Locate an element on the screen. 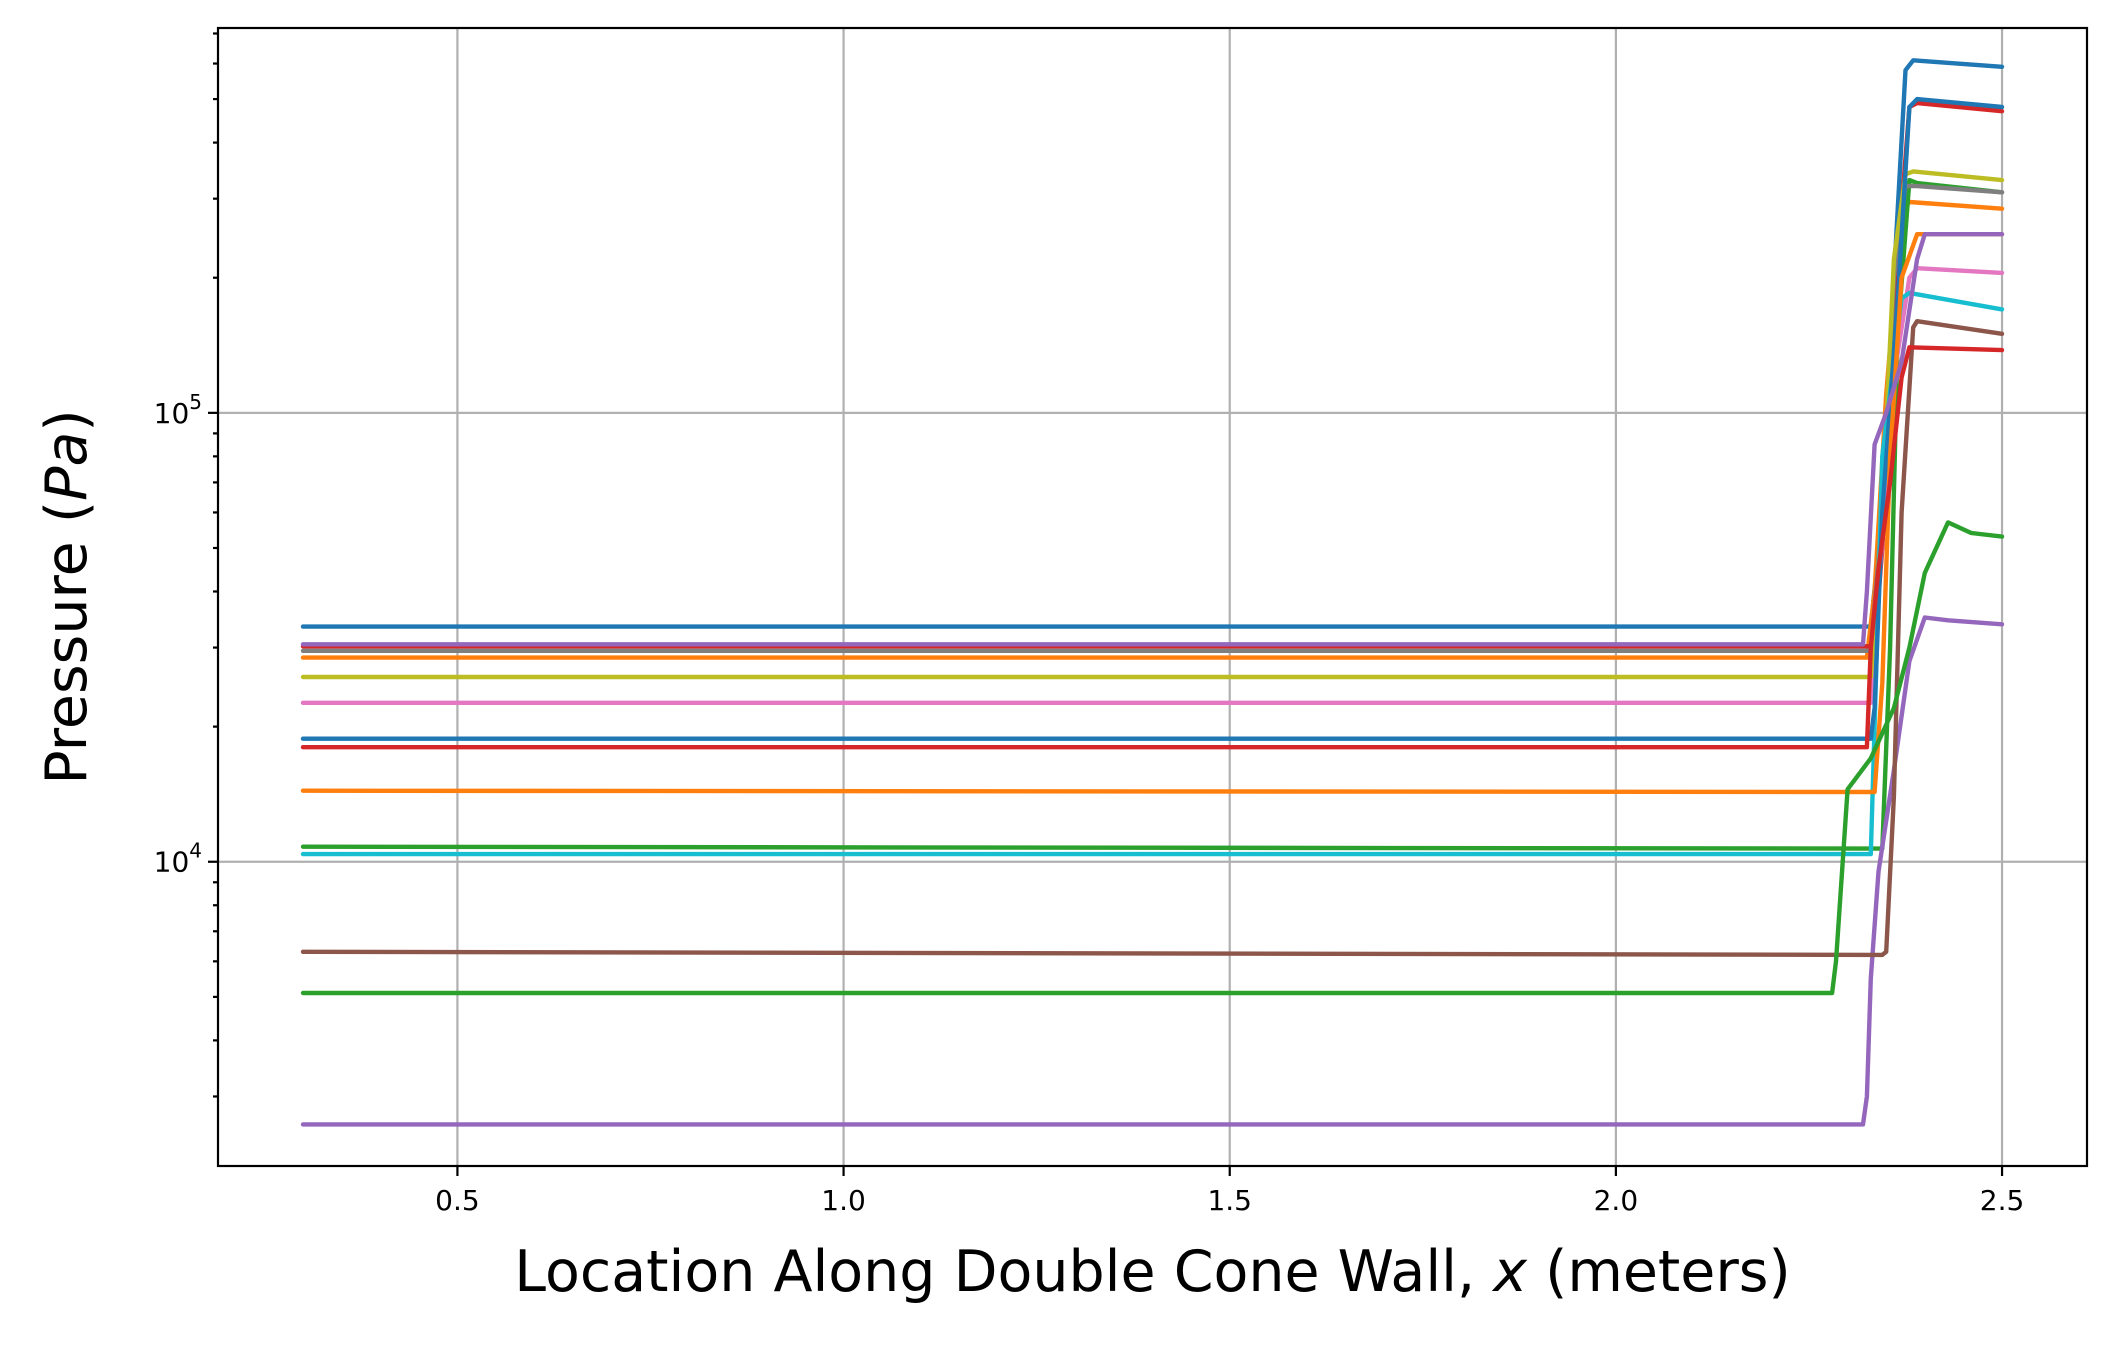 This screenshot has height=1353, width=2107. y-axis-label-var: Pa is located at coordinates (67, 466).